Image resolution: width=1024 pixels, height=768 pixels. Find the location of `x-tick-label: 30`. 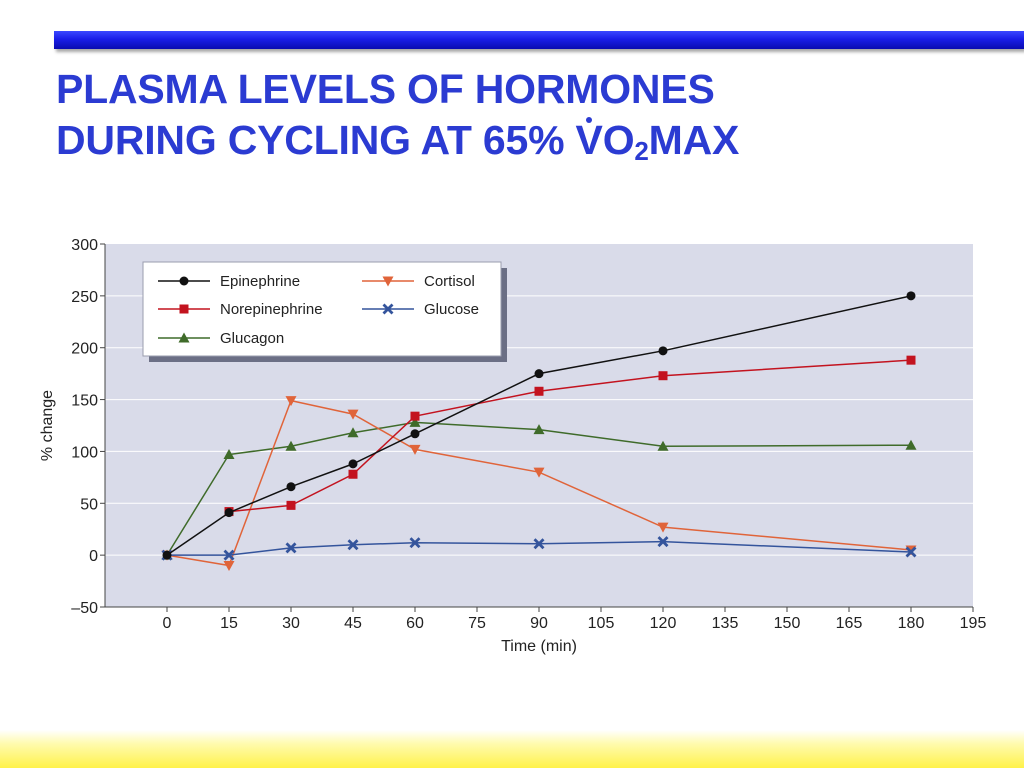

x-tick-label: 30 is located at coordinates (291, 623).